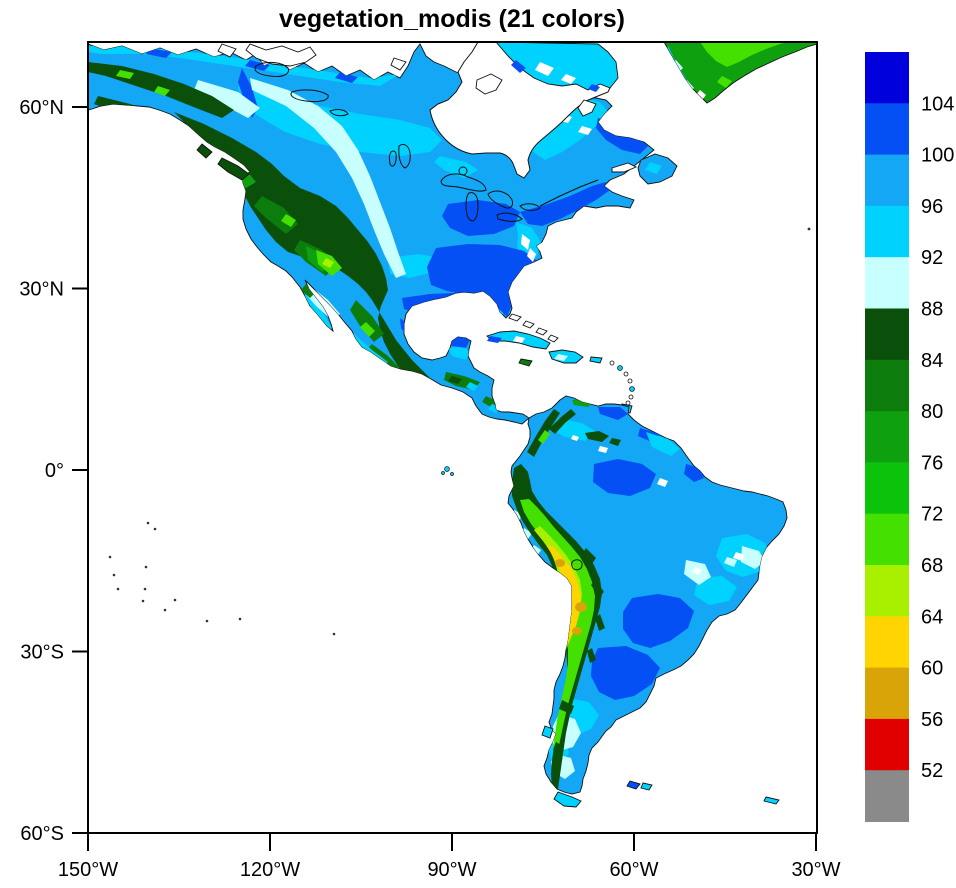 The height and width of the screenshot is (888, 956). What do you see at coordinates (644, 169) in the screenshot?
I see `atlantic-canada-islands` at bounding box center [644, 169].